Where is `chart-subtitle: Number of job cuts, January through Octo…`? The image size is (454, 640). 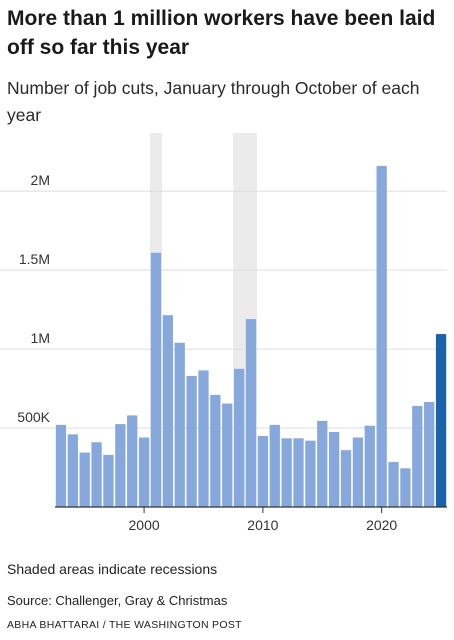
chart-subtitle: Number of job cuts, January through Octo… is located at coordinates (213, 101).